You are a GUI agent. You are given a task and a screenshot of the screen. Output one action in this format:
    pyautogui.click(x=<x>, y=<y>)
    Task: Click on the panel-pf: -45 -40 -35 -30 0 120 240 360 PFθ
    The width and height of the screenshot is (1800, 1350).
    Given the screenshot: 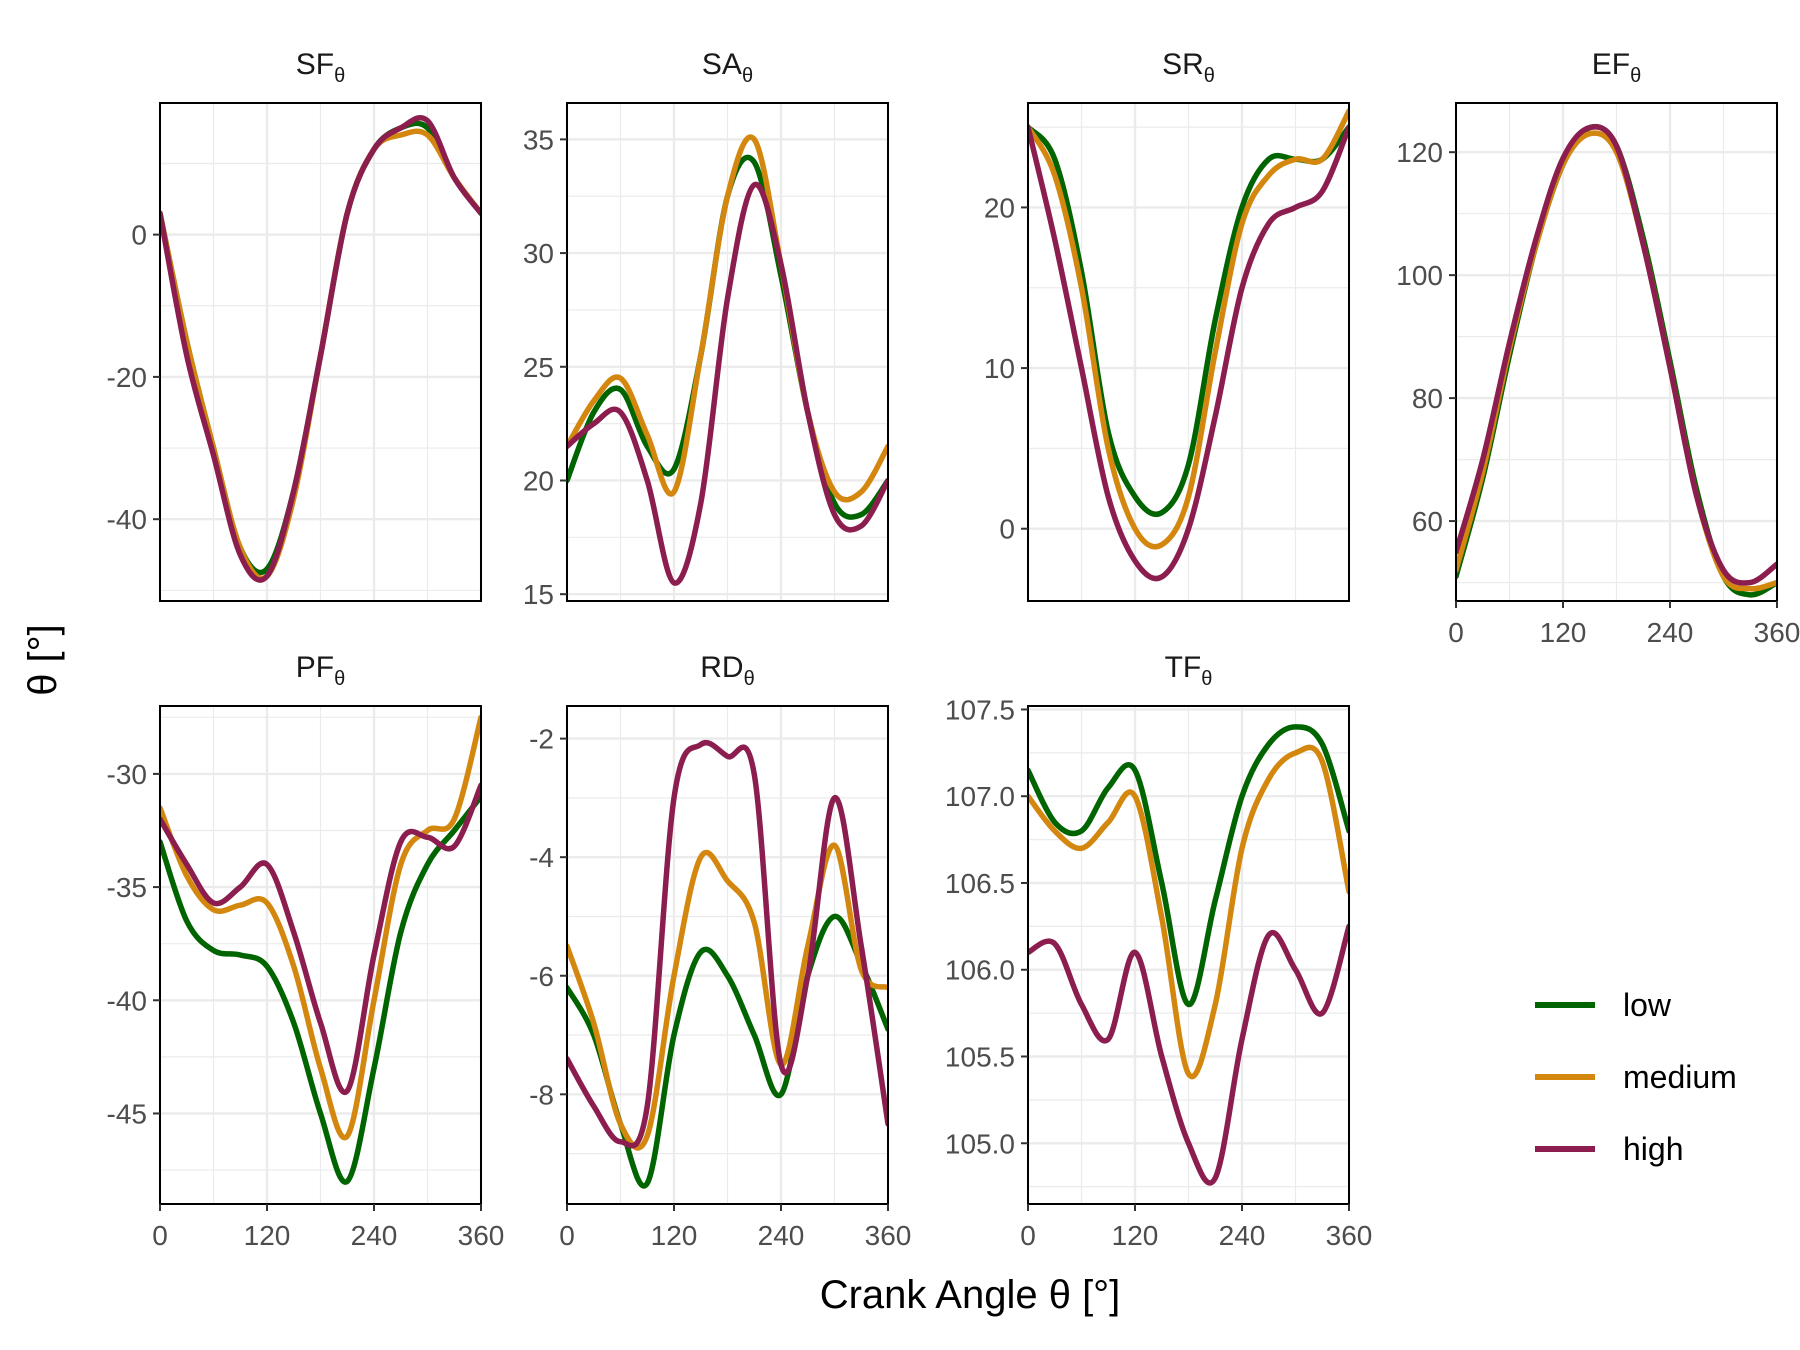 What is the action you would take?
    pyautogui.click(x=306, y=951)
    